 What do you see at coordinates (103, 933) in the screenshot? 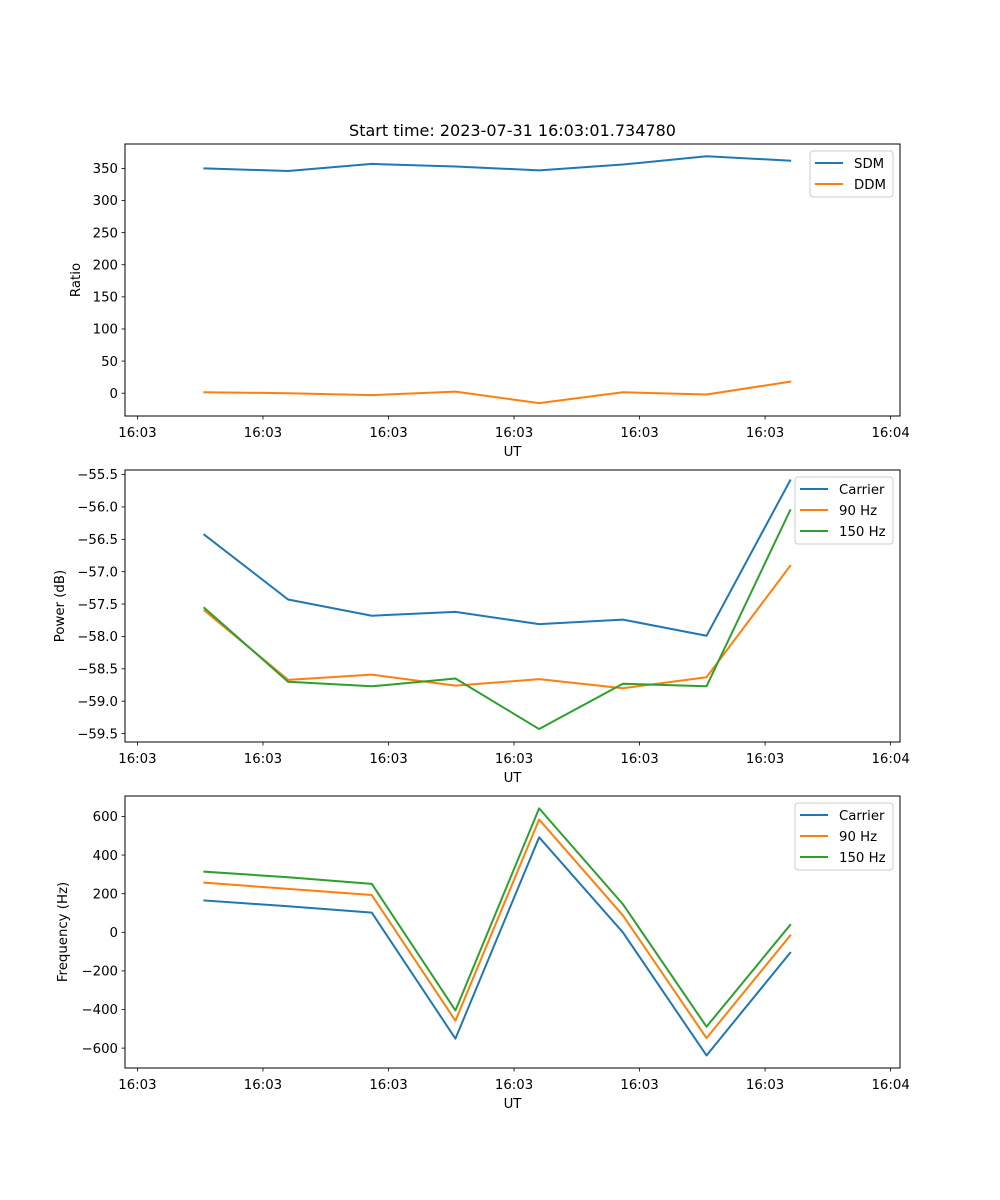
I see `y-axis-ticks: −600 −400 −200 0 200 400 600` at bounding box center [103, 933].